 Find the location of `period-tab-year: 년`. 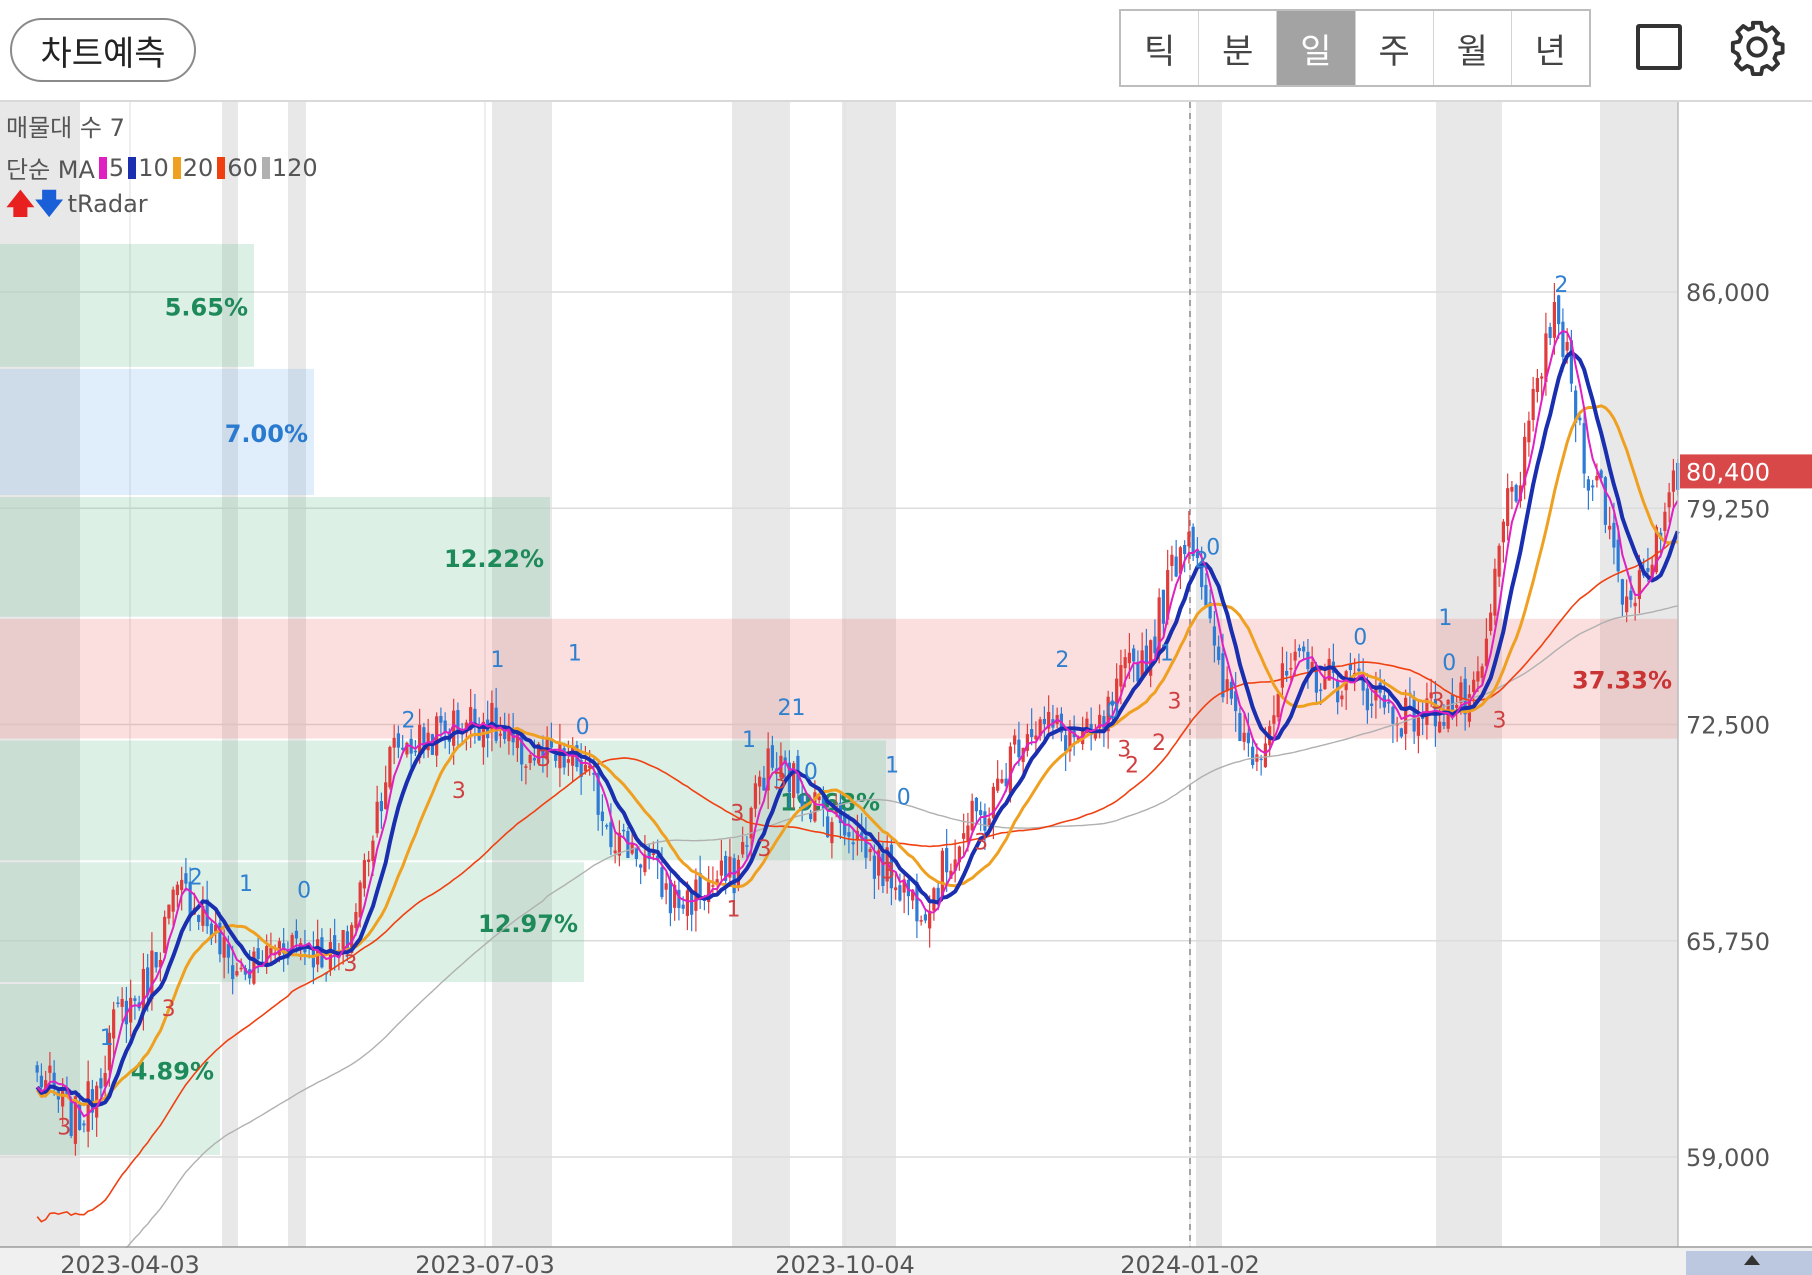

period-tab-year: 년 is located at coordinates (1550, 51).